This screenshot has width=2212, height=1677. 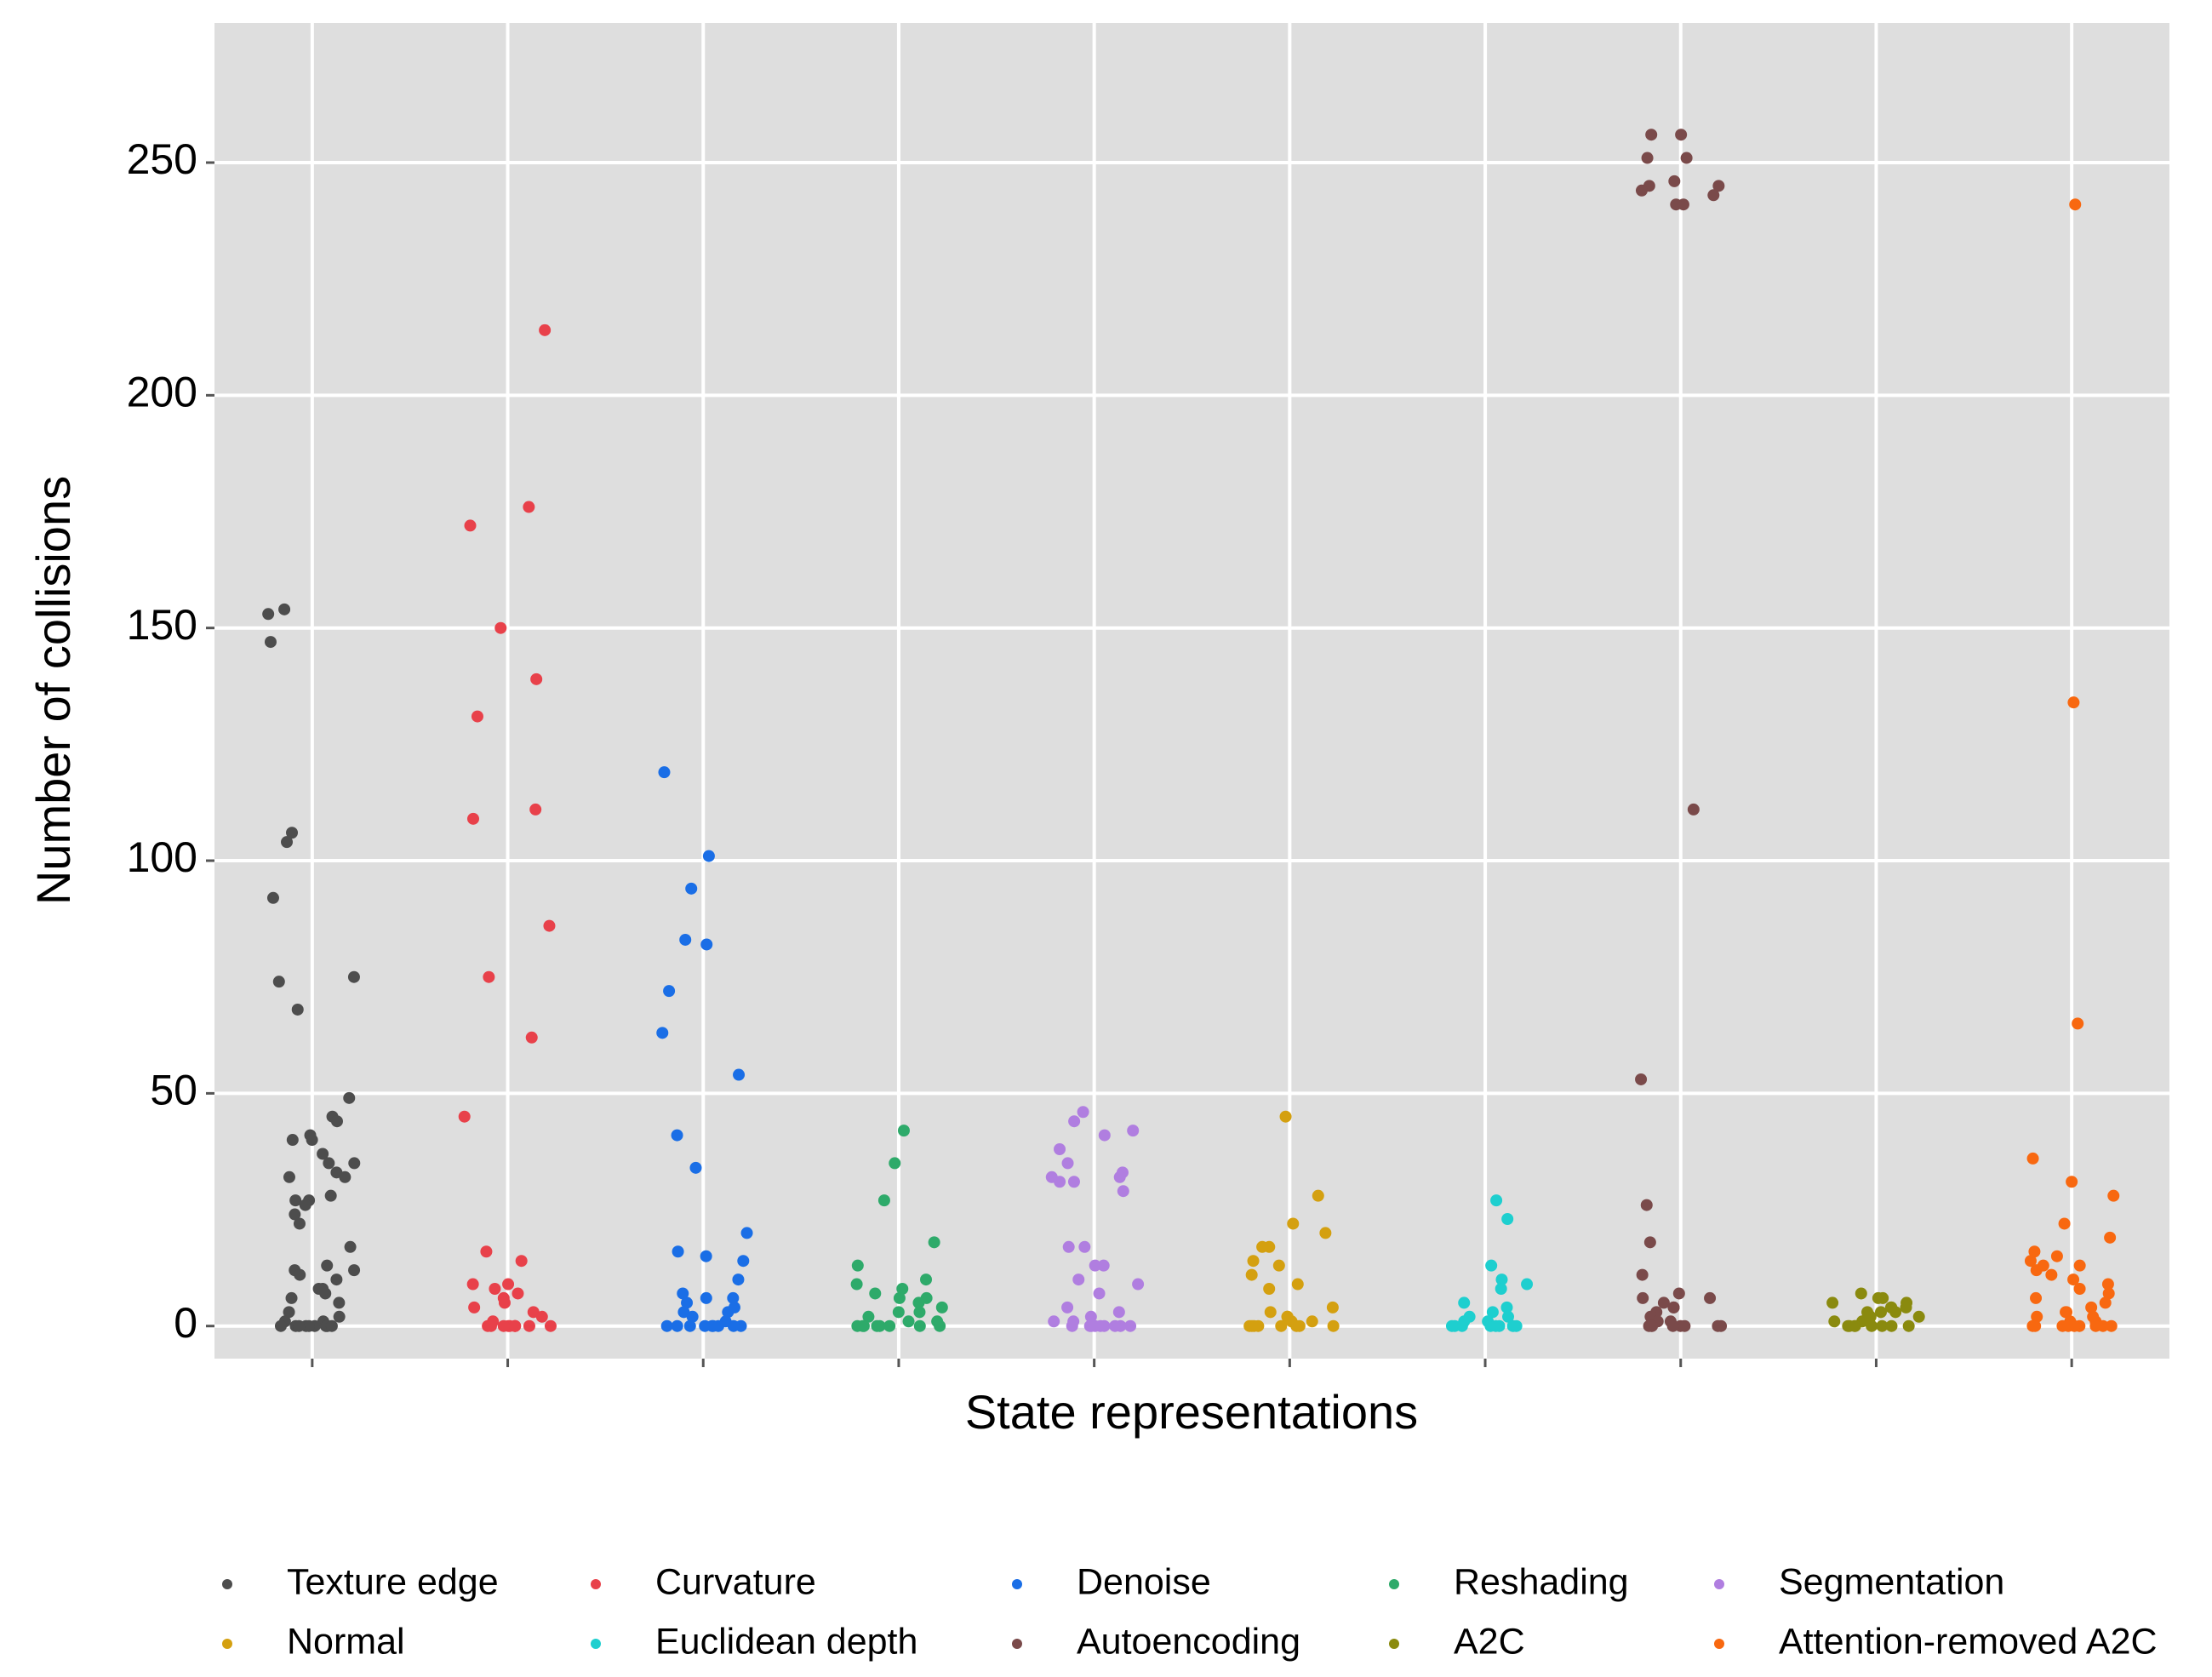 I want to click on y-tick-label: 100, so click(x=162, y=857).